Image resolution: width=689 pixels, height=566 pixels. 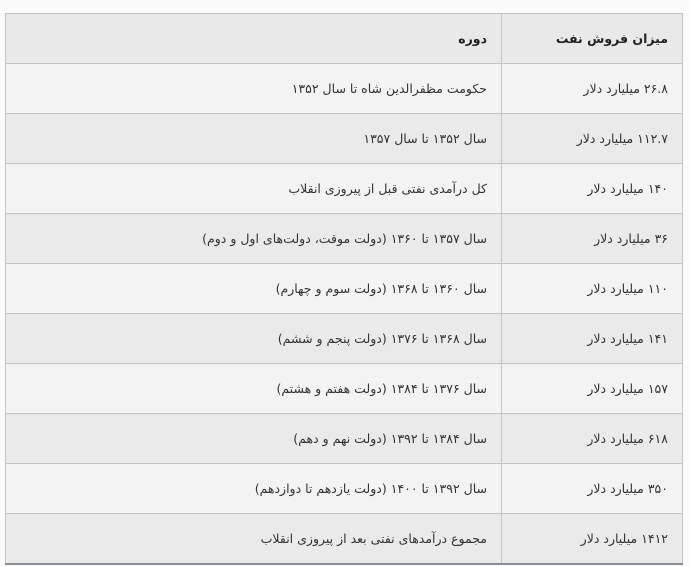 What do you see at coordinates (253, 188) in the screenshot?
I see `period-cell: کل درآمدی نفتی قبل از پیروزی انقلاب` at bounding box center [253, 188].